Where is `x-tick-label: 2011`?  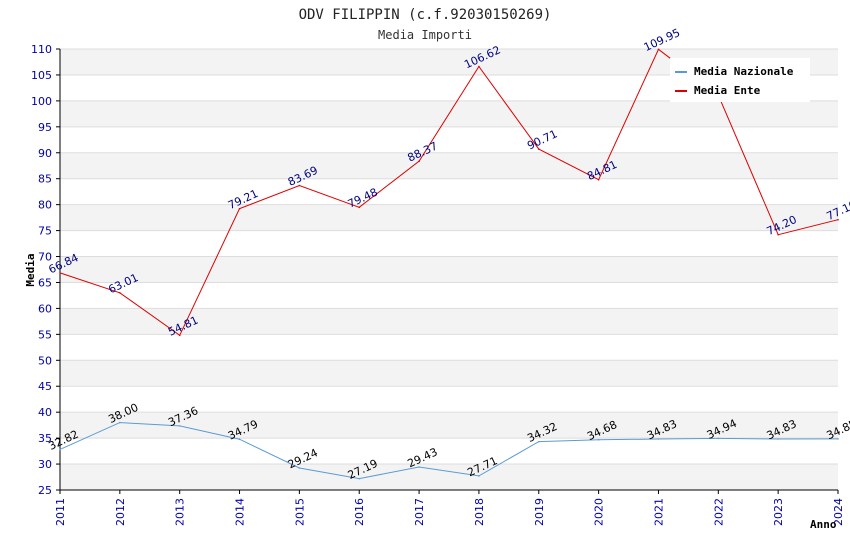 x-tick-label: 2011 is located at coordinates (60, 512).